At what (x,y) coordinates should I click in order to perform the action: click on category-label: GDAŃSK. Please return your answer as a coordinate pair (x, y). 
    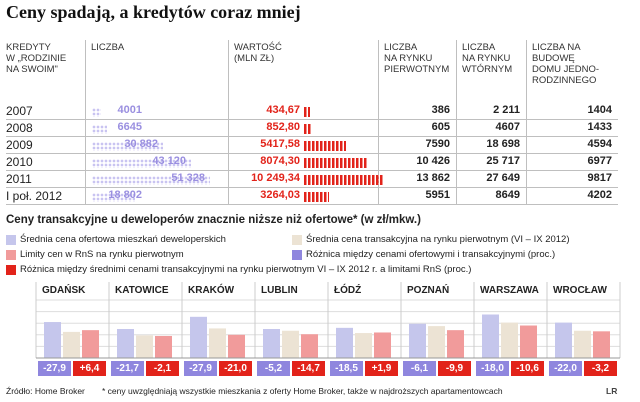
    Looking at the image, I should click on (64, 290).